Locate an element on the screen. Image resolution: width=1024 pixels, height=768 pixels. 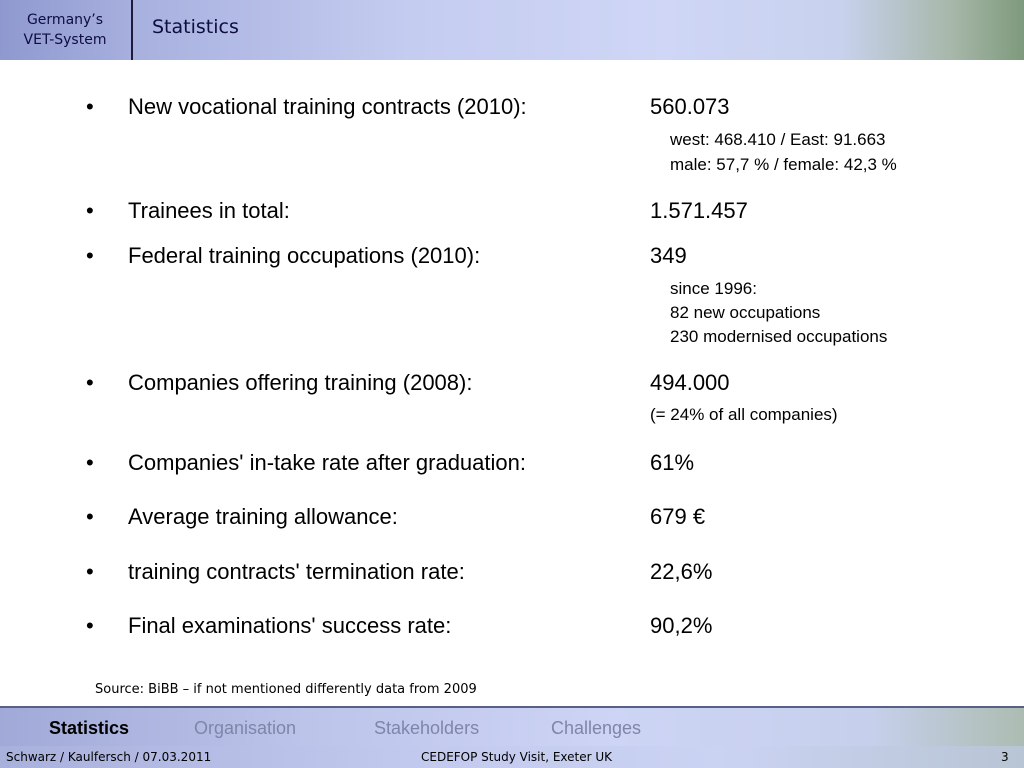
header-divider is located at coordinates (132, 30).